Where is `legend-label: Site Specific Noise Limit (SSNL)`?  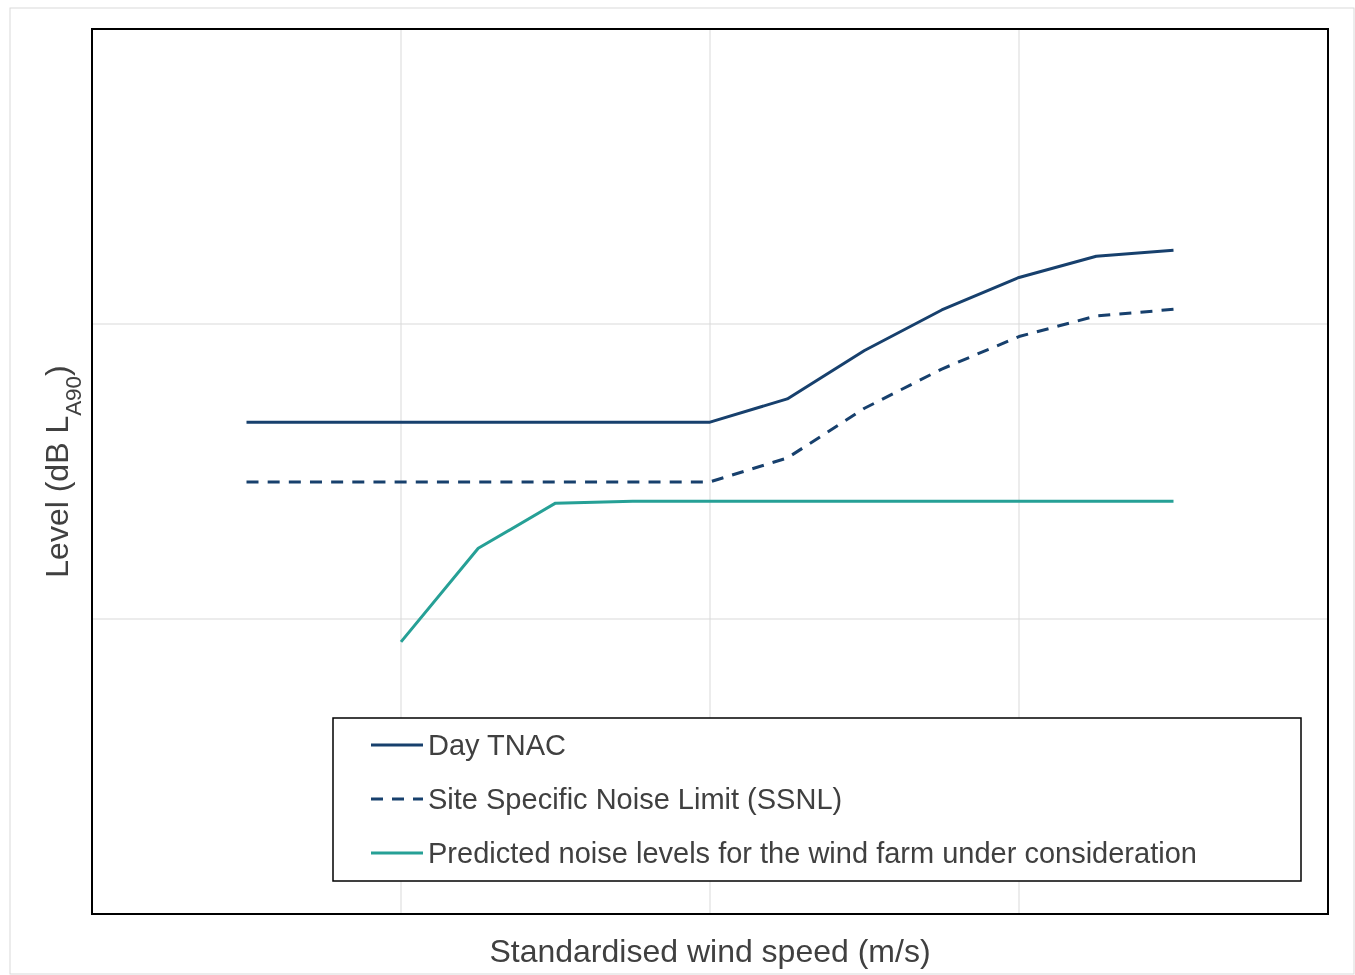 legend-label: Site Specific Noise Limit (SSNL) is located at coordinates (635, 799).